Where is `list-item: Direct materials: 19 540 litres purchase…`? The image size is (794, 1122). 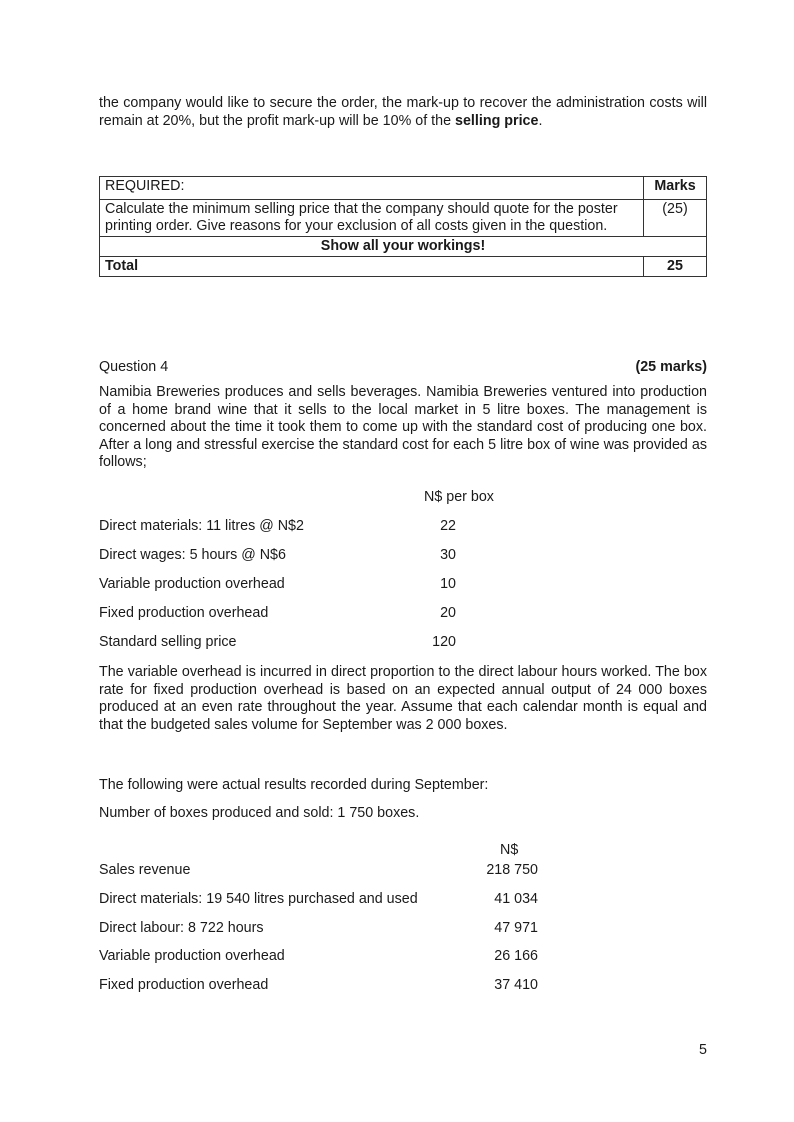 list-item: Direct materials: 19 540 litres purchase… is located at coordinates (329, 901).